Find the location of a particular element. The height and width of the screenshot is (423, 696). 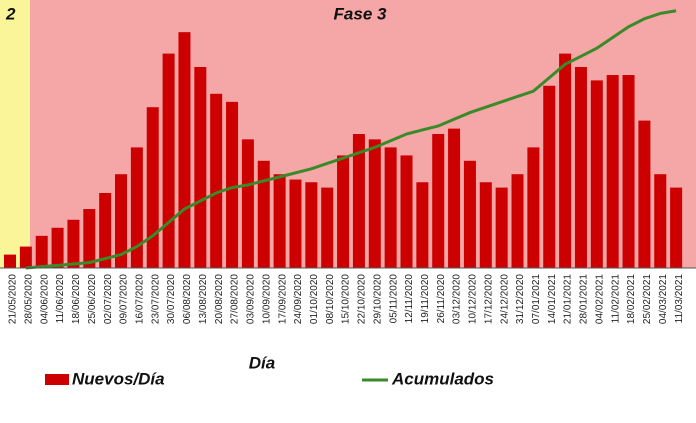

x-tick-label: 06/08/2020 is located at coordinates (187, 299).